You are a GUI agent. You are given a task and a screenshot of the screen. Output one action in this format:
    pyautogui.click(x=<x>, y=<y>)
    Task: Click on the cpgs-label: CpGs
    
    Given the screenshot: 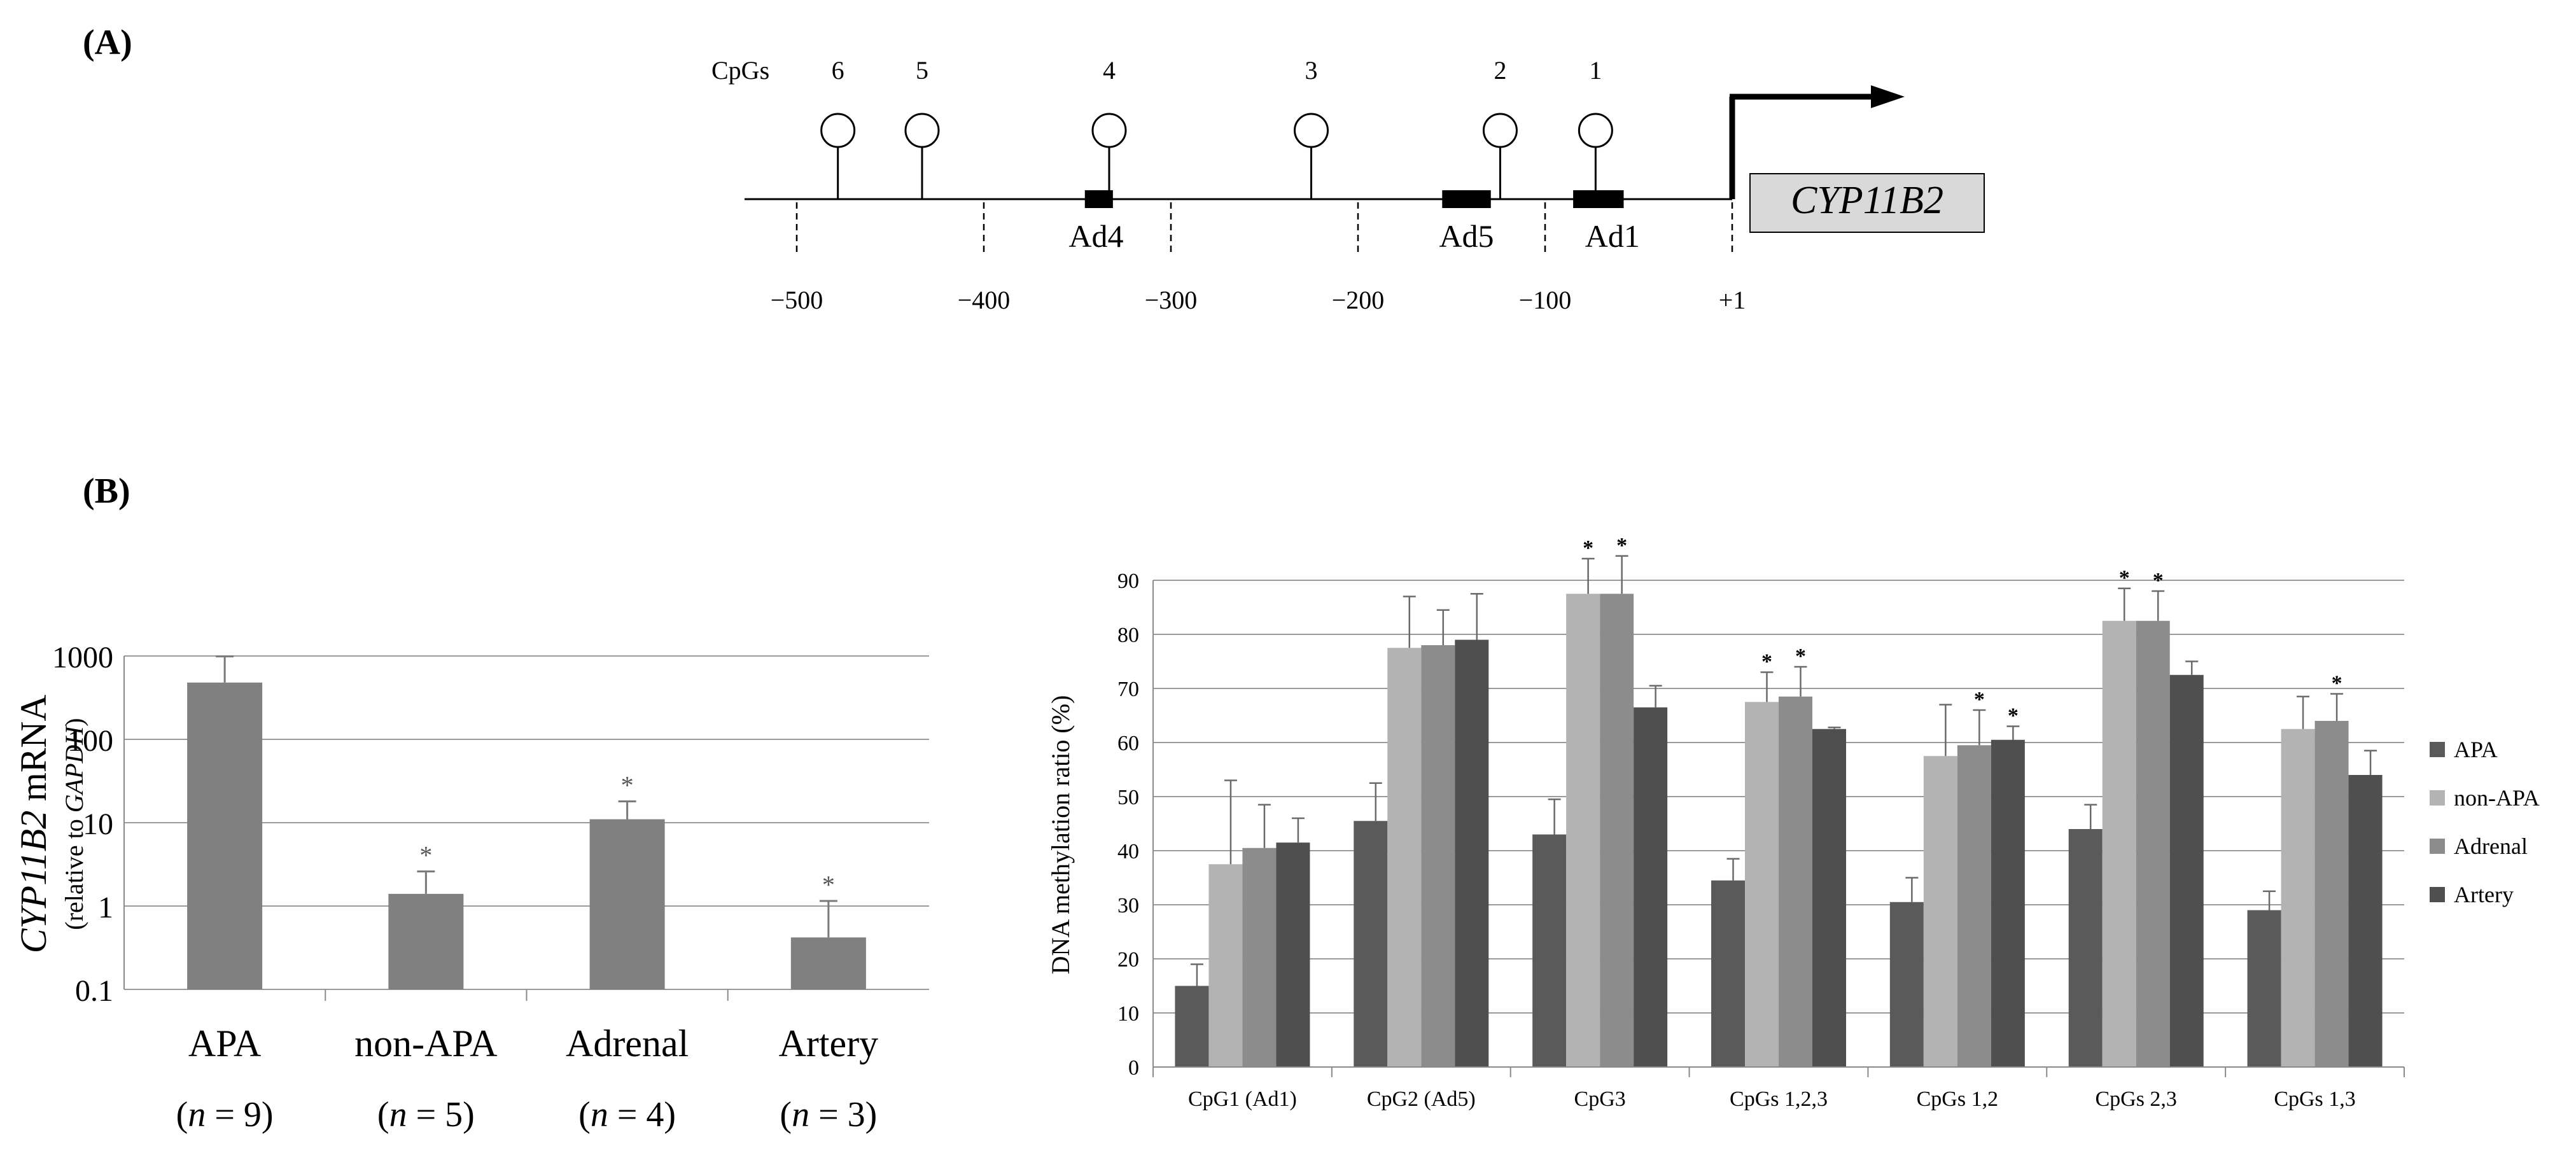 What is the action you would take?
    pyautogui.click(x=740, y=70)
    